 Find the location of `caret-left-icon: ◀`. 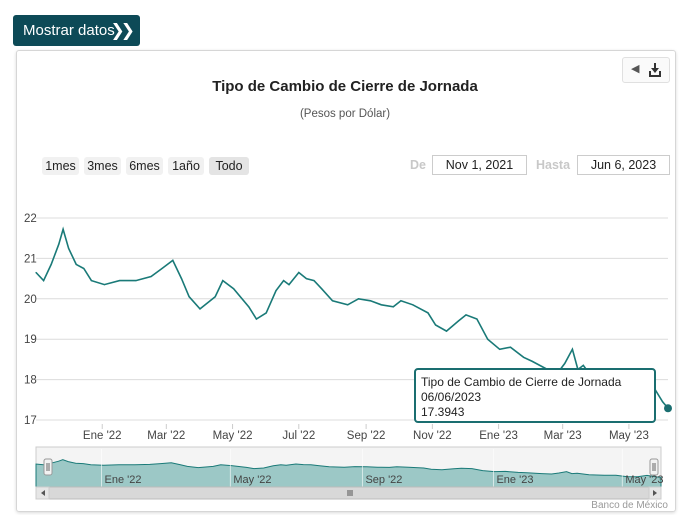

caret-left-icon: ◀ is located at coordinates (635, 69).